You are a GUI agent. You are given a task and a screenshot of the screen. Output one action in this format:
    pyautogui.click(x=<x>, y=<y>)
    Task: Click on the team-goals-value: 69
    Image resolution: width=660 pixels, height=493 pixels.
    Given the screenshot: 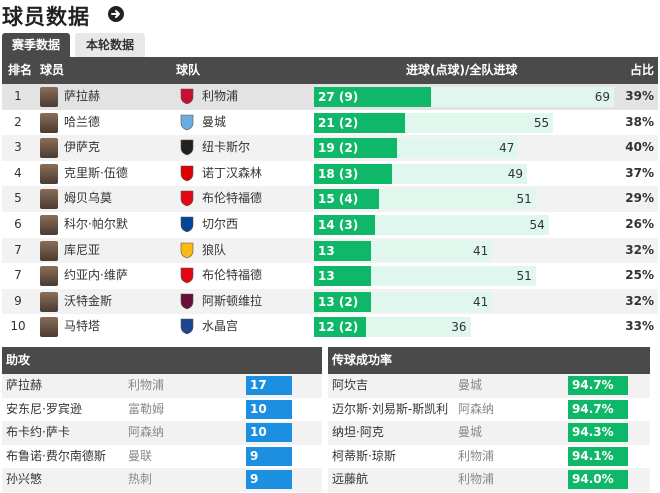 What is the action you would take?
    pyautogui.click(x=602, y=97)
    